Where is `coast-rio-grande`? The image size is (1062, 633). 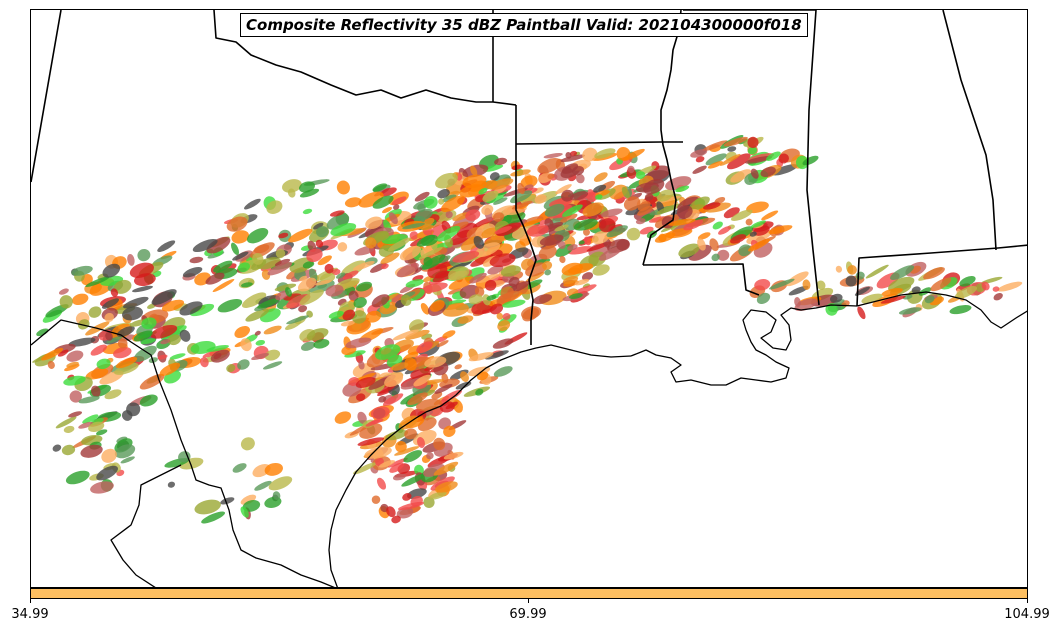 coast-rio-grande is located at coordinates (183, 453).